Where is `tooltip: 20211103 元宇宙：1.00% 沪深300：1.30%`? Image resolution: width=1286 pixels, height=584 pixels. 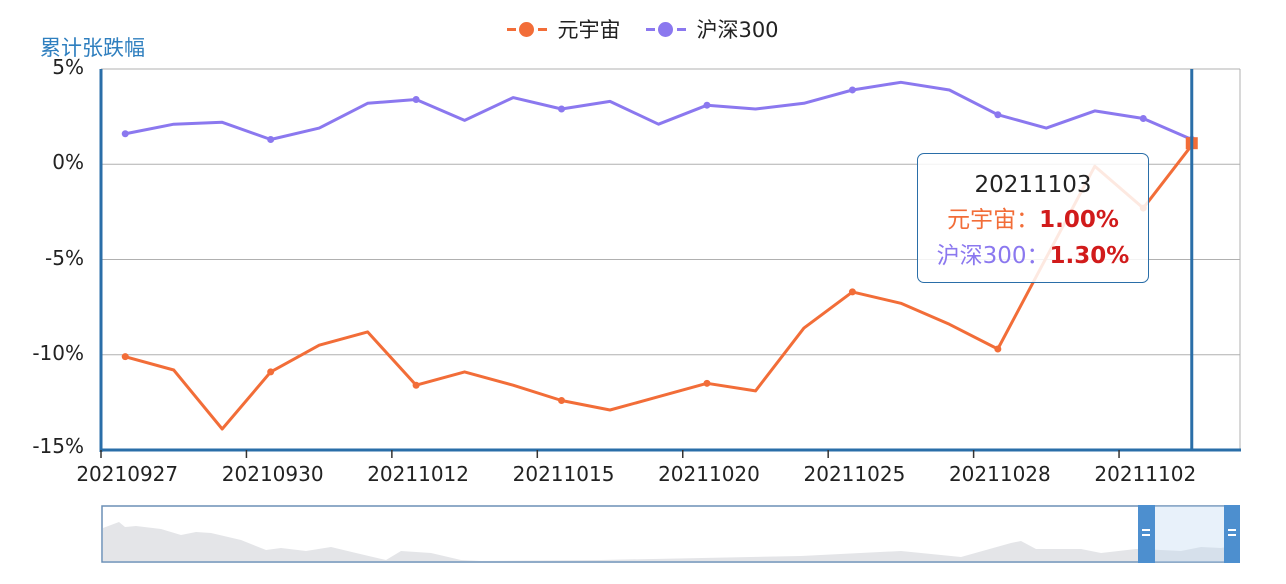
tooltip: 20211103 元宇宙：1.00% 沪深300：1.30% is located at coordinates (1033, 218).